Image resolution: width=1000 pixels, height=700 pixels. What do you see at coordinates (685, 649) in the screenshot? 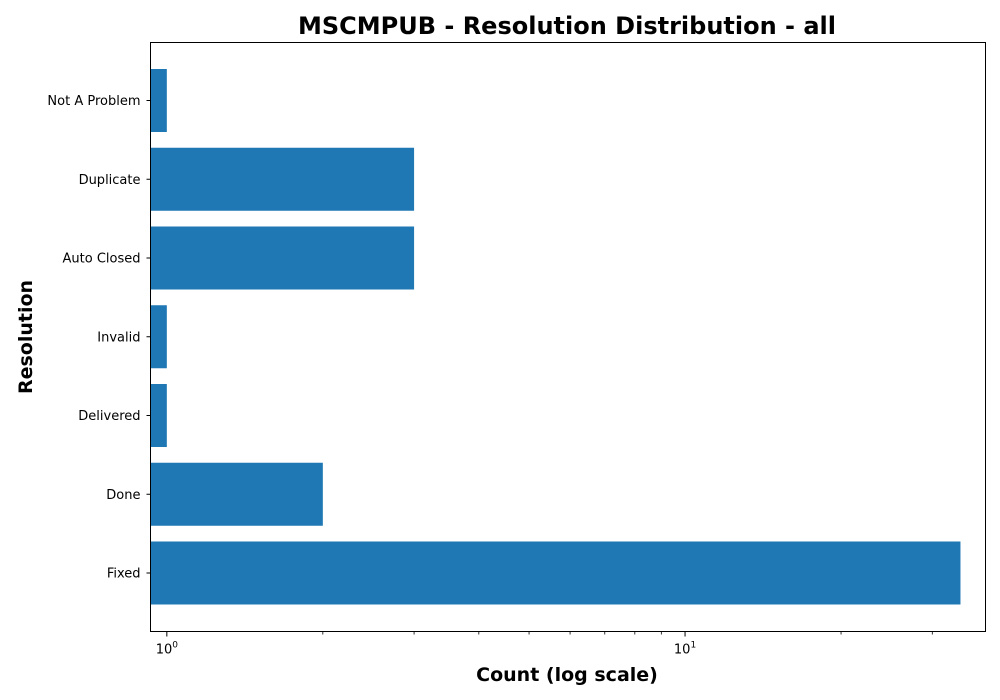
I see `x-tick-label-10e1: 10¹` at bounding box center [685, 649].